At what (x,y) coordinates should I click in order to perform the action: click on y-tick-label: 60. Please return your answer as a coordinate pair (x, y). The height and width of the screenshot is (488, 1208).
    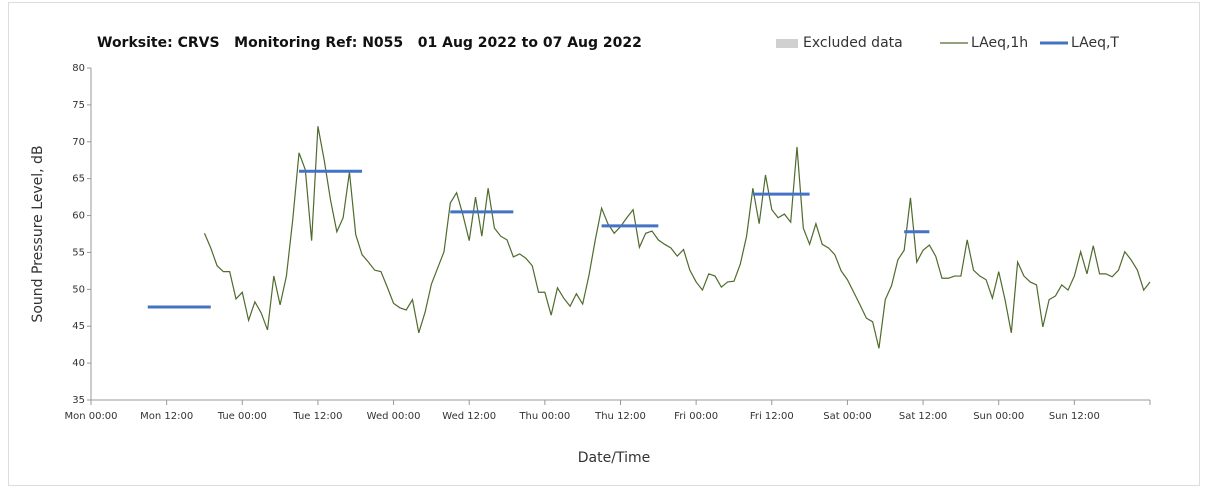
    Looking at the image, I should click on (78, 216).